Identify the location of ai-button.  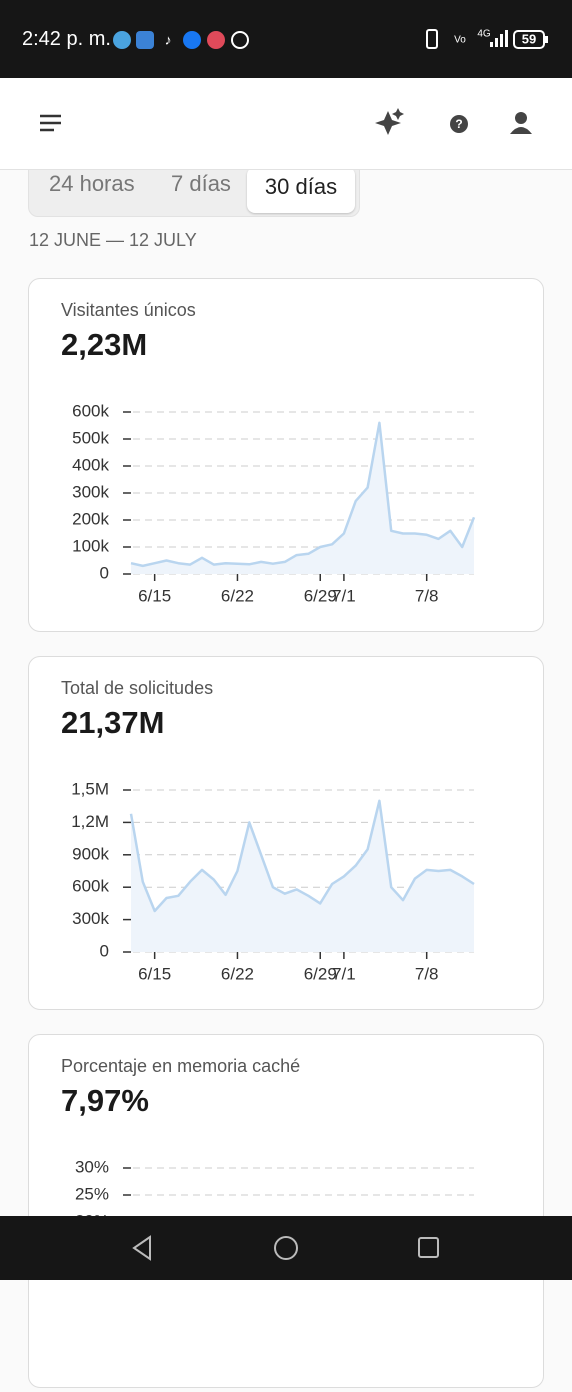
(389, 121).